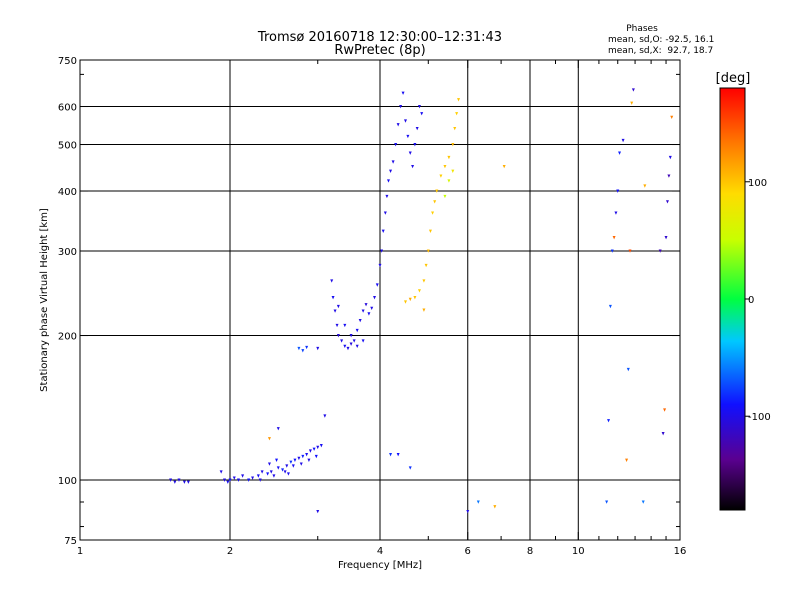 The image size is (800, 600). What do you see at coordinates (380, 565) in the screenshot?
I see `x-axis-label: Frequency [MHz]` at bounding box center [380, 565].